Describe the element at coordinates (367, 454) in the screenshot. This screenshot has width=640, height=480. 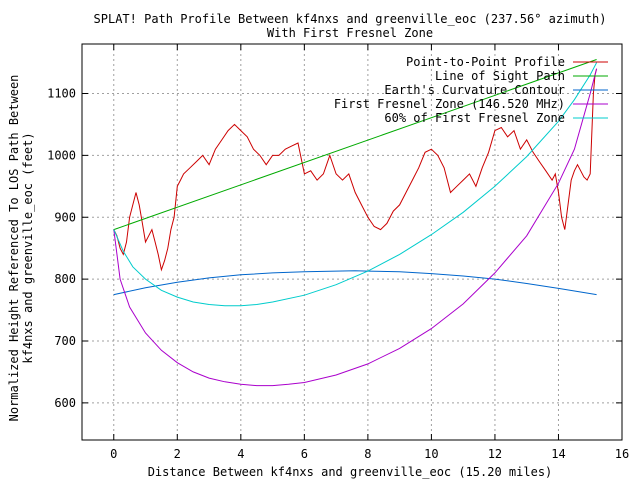
I see `x-tick-label: 8` at that location.